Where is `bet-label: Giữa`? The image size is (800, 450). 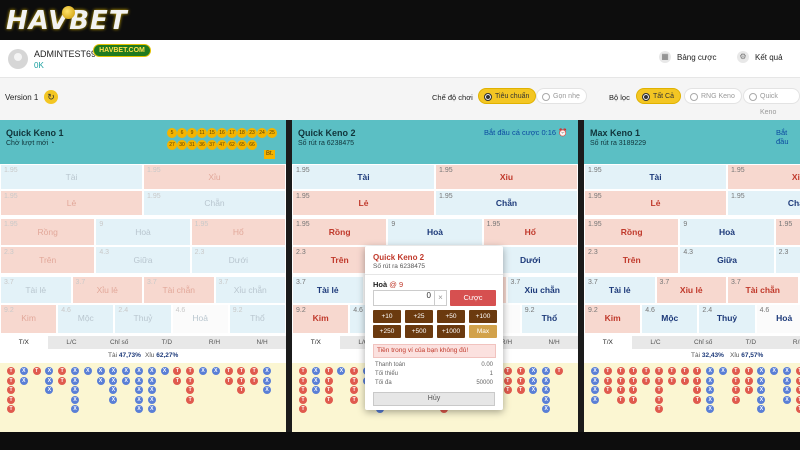 bet-label: Giữa is located at coordinates (727, 260).